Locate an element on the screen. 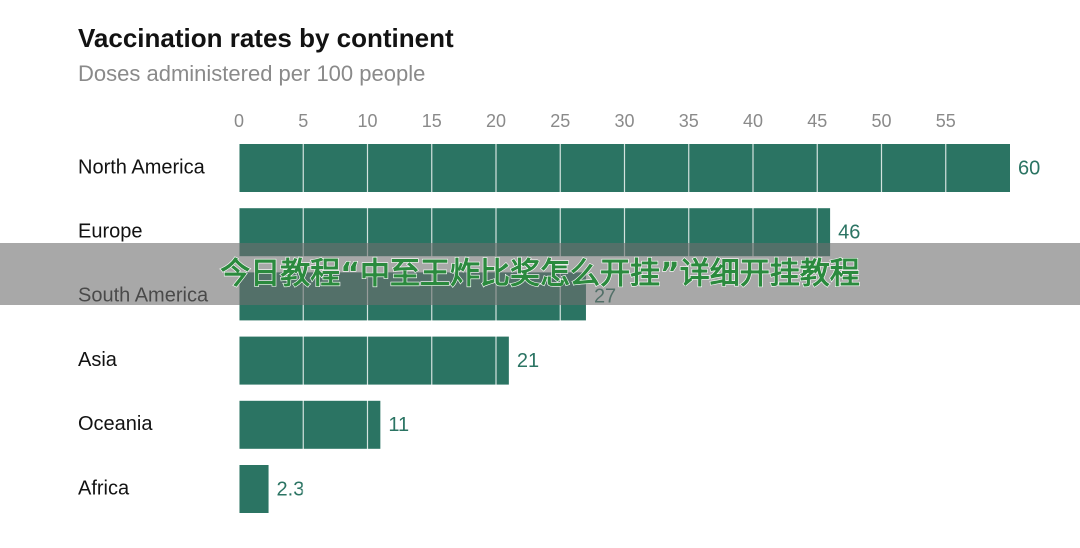 The width and height of the screenshot is (1080, 548). value-label: 21 is located at coordinates (528, 361).